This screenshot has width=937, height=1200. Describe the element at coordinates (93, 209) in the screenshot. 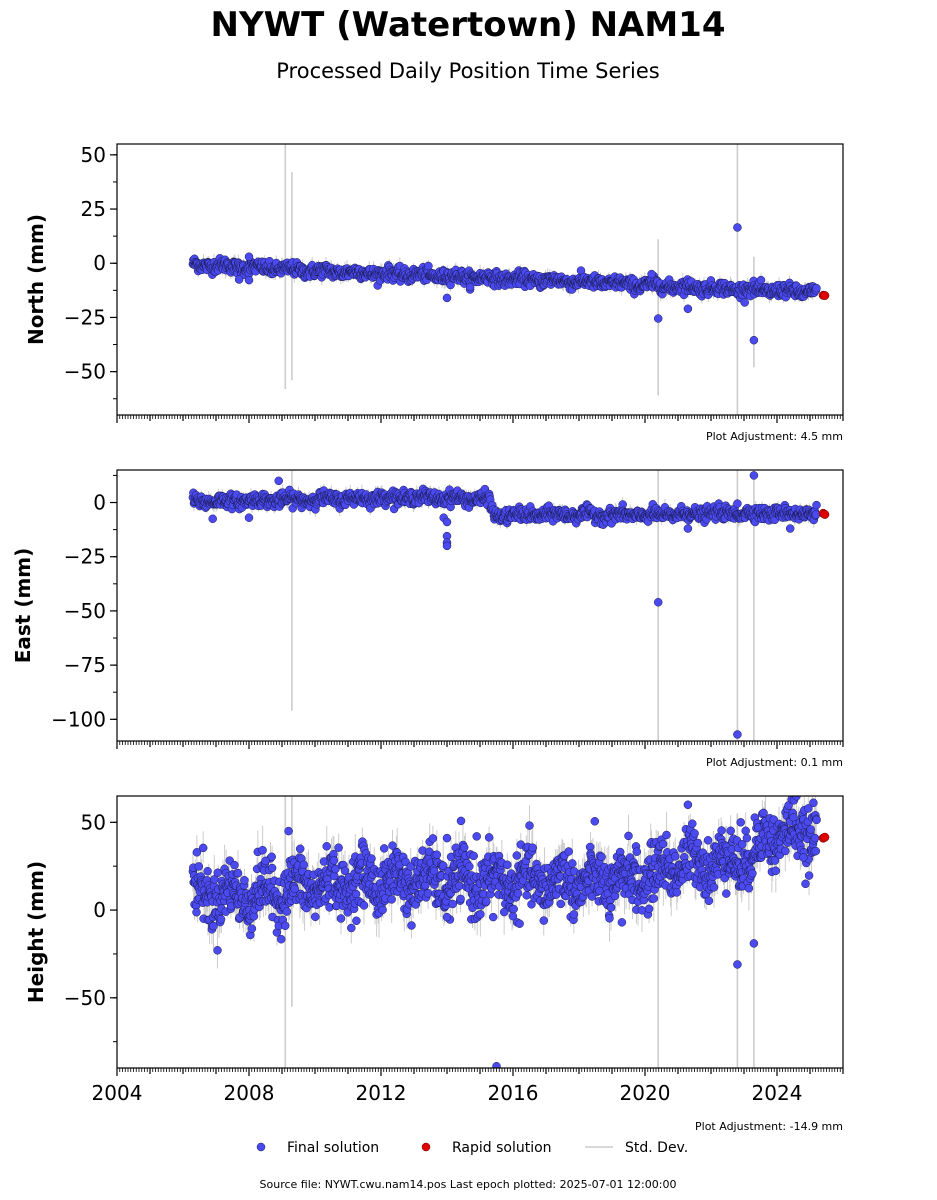

I see `y-tick-label: 25` at that location.